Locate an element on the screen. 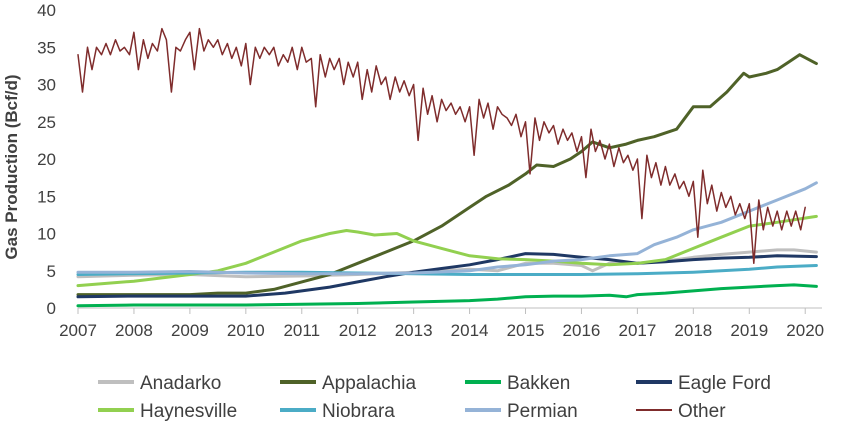  legend-label-haynesville: Haynesville is located at coordinates (188, 411).